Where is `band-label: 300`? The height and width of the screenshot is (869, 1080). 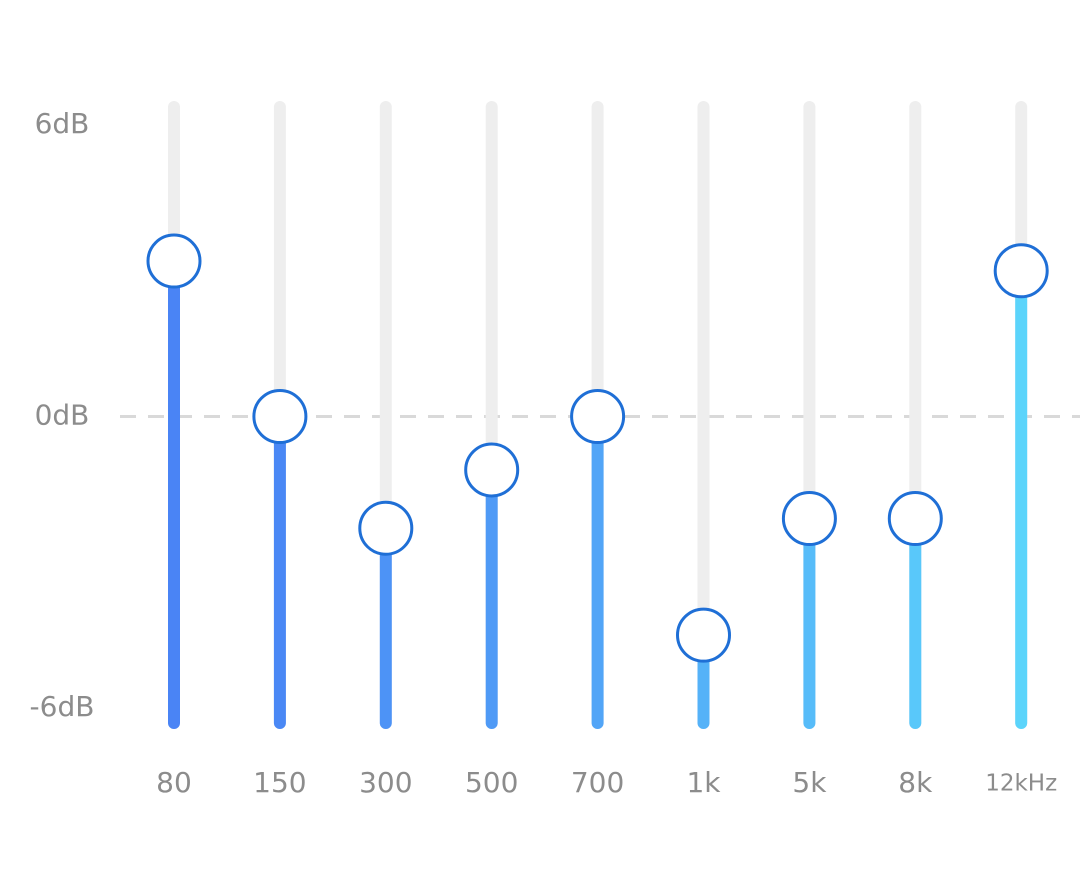 band-label: 300 is located at coordinates (385, 782).